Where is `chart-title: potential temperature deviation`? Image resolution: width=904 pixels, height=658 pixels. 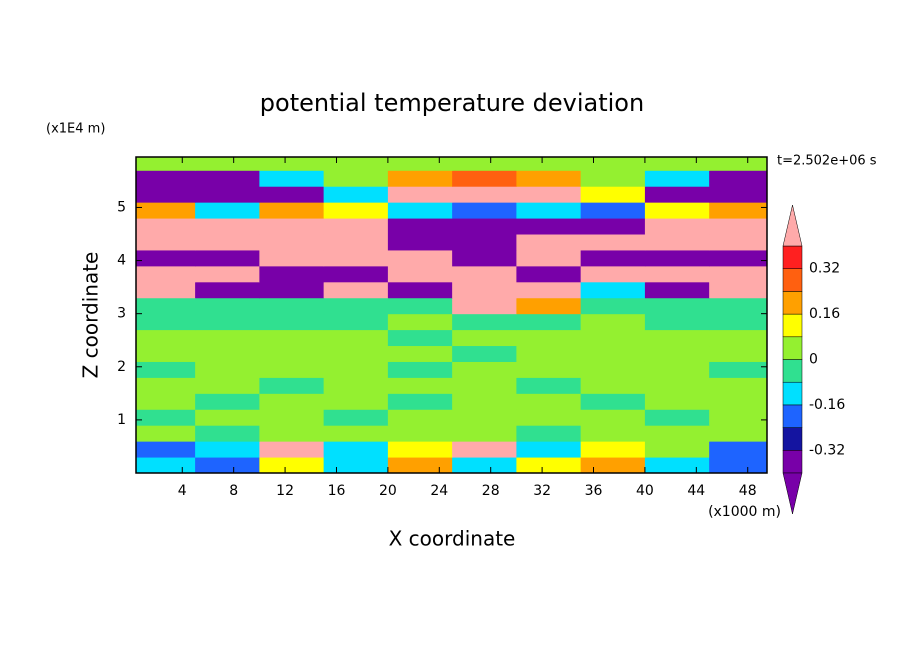 chart-title: potential temperature deviation is located at coordinates (452, 103).